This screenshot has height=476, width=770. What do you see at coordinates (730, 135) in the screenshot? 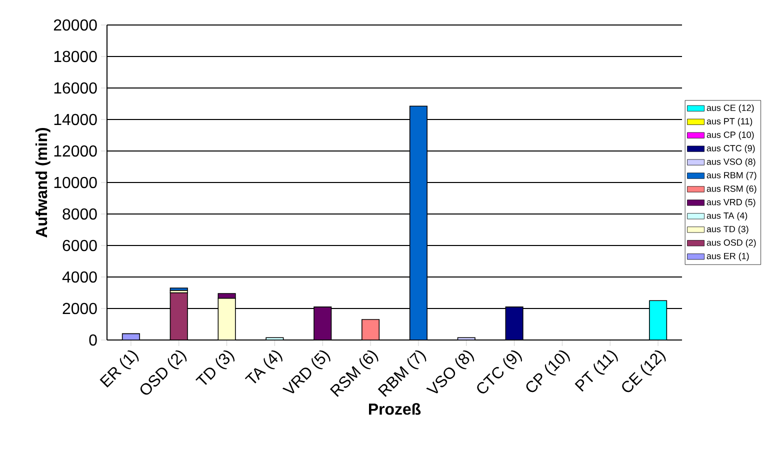
I see `legend-label: aus CP (10)` at bounding box center [730, 135].